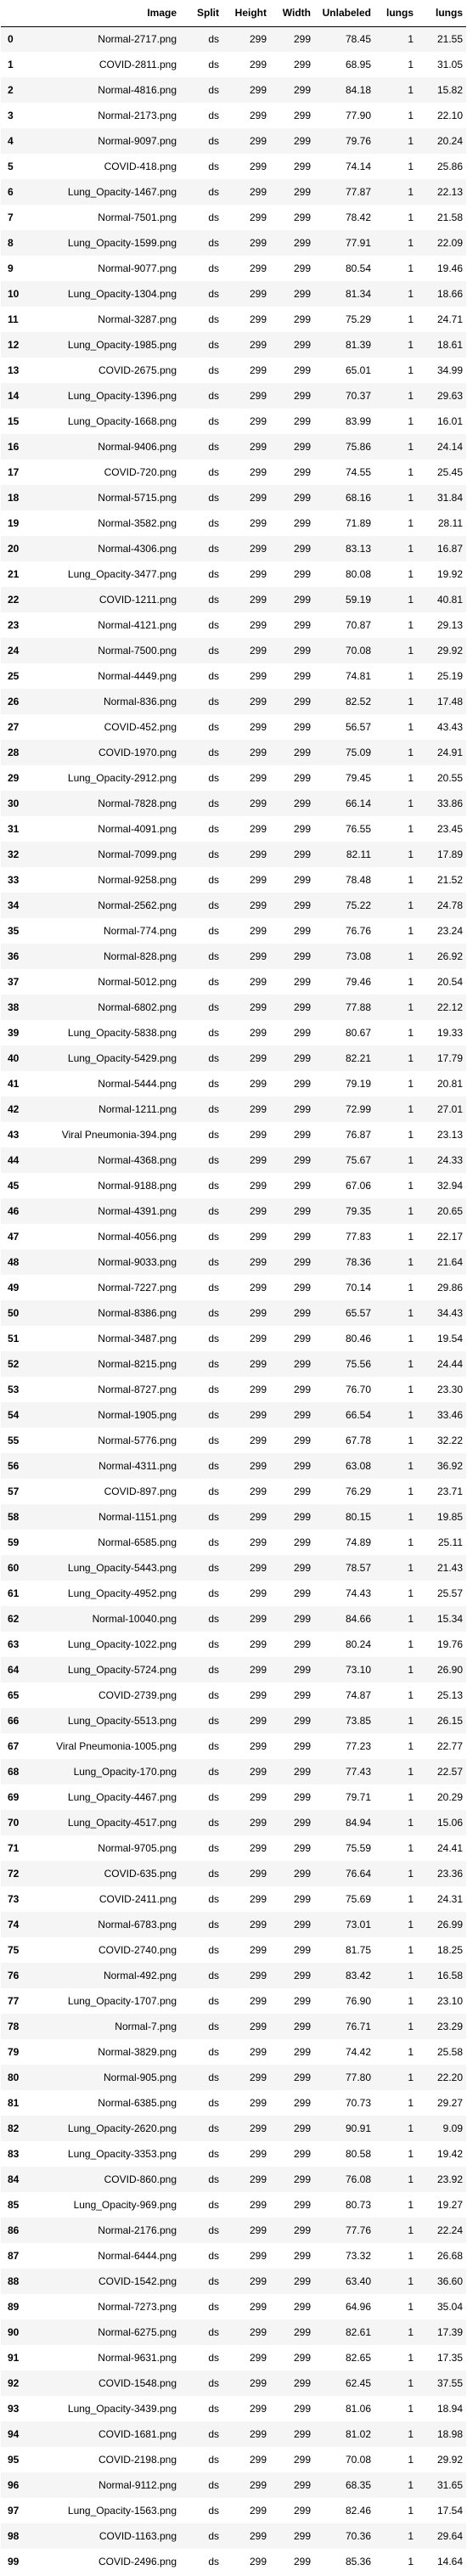 This screenshot has width=467, height=2576. What do you see at coordinates (233, 1950) in the screenshot?
I see `table-row: 75 COVID-2740.png ds 299 299 81.75 1 18.25` at bounding box center [233, 1950].